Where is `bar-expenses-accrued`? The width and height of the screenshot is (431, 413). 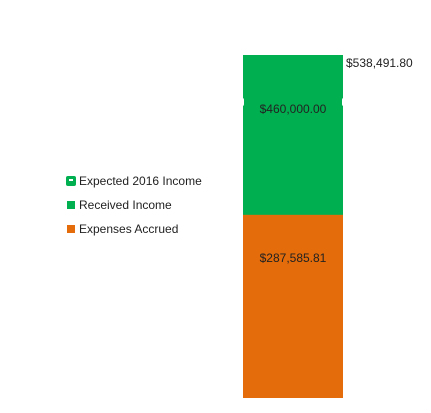 bar-expenses-accrued is located at coordinates (293, 306).